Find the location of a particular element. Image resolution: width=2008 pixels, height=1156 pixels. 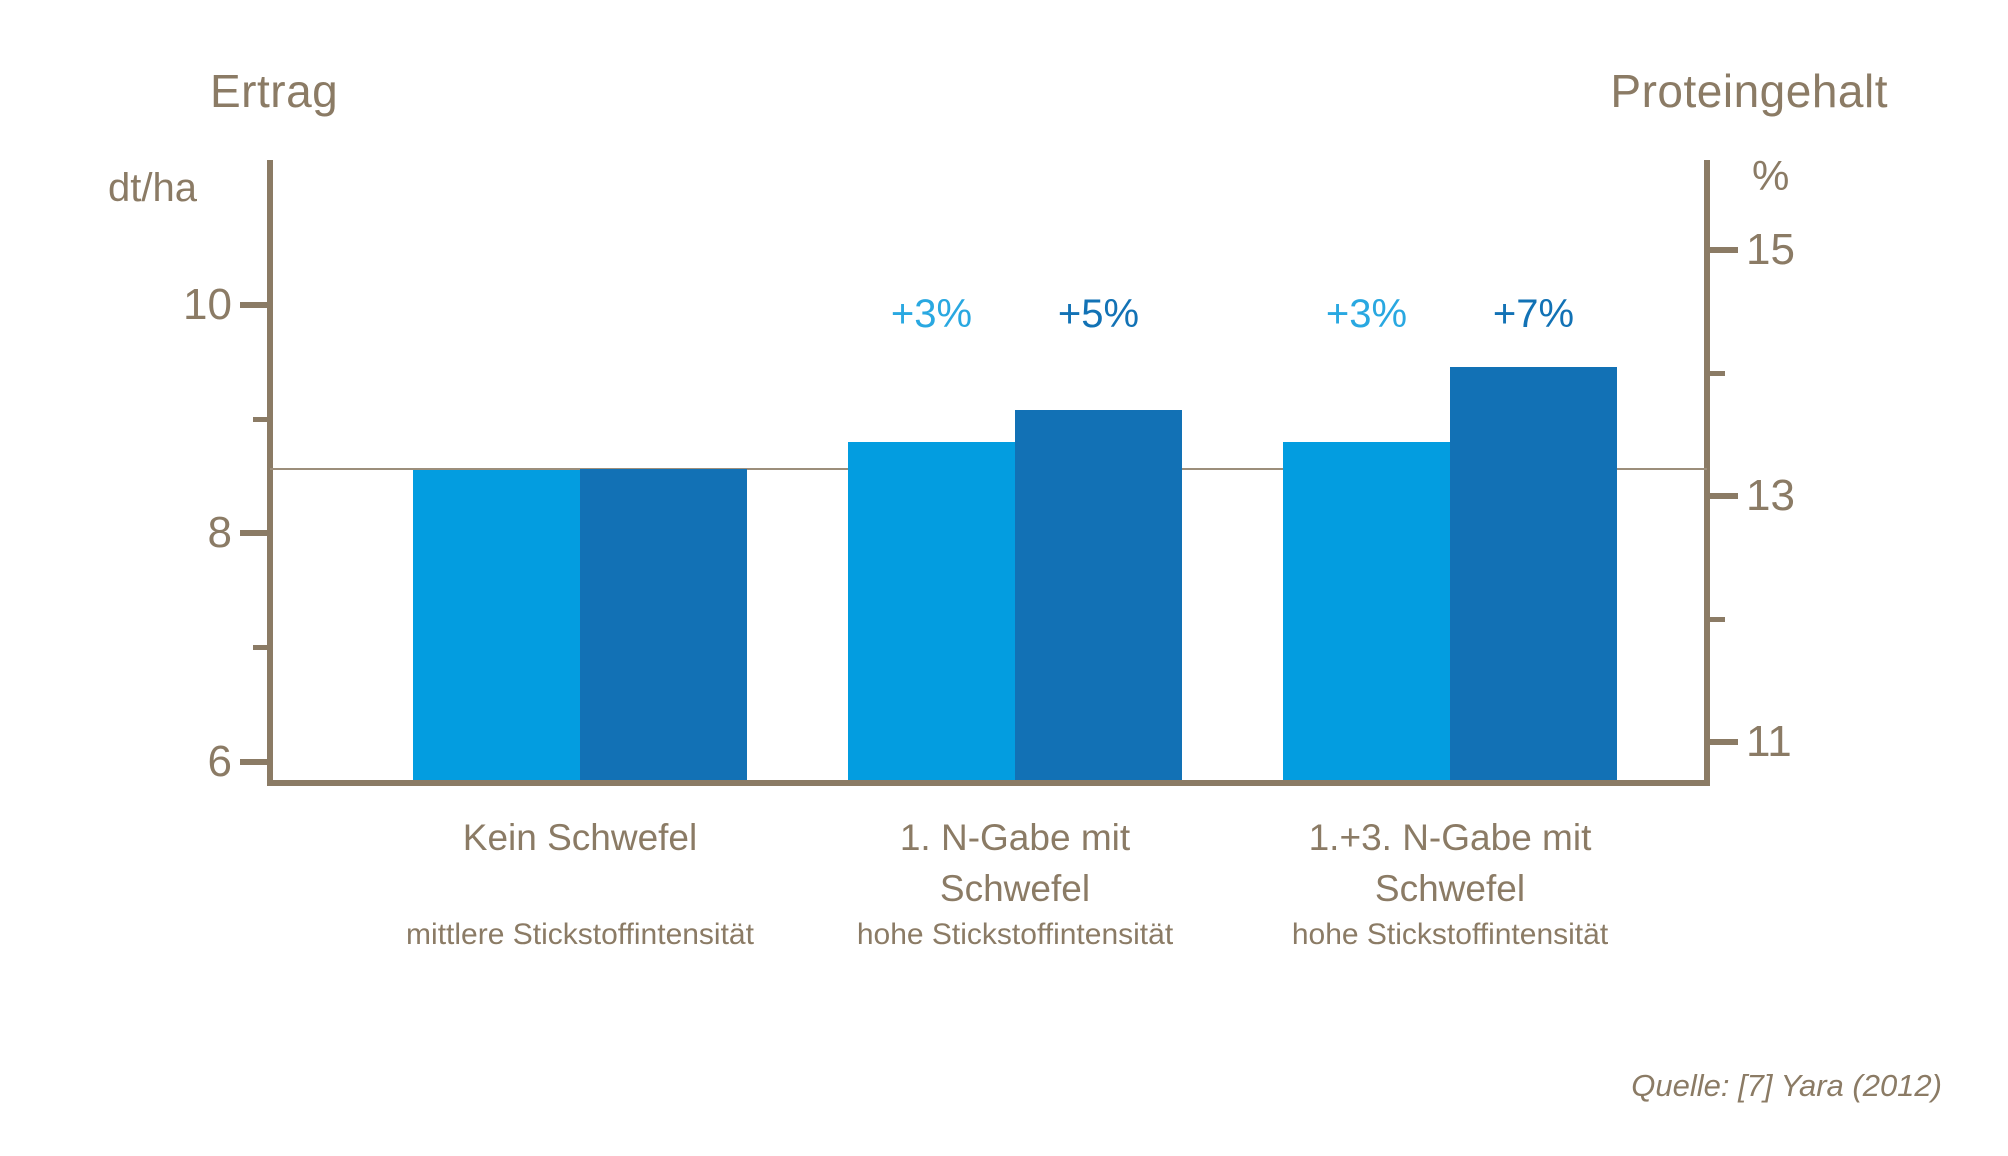

right-tick-label: 15 is located at coordinates (1770, 249).